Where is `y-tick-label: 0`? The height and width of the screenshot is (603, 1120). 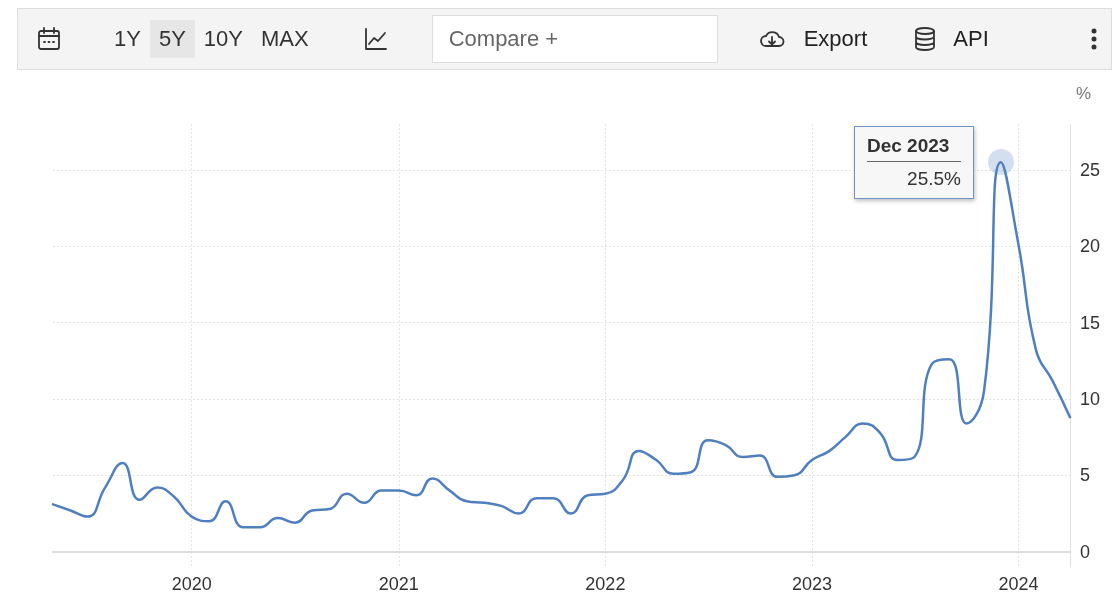 y-tick-label: 0 is located at coordinates (1085, 551).